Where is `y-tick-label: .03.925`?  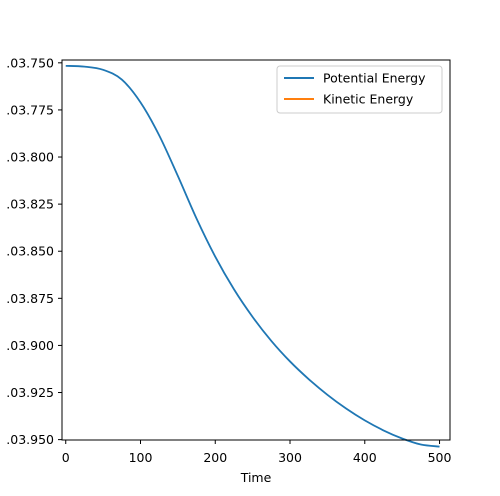
y-tick-label: .03.925 is located at coordinates (30, 392).